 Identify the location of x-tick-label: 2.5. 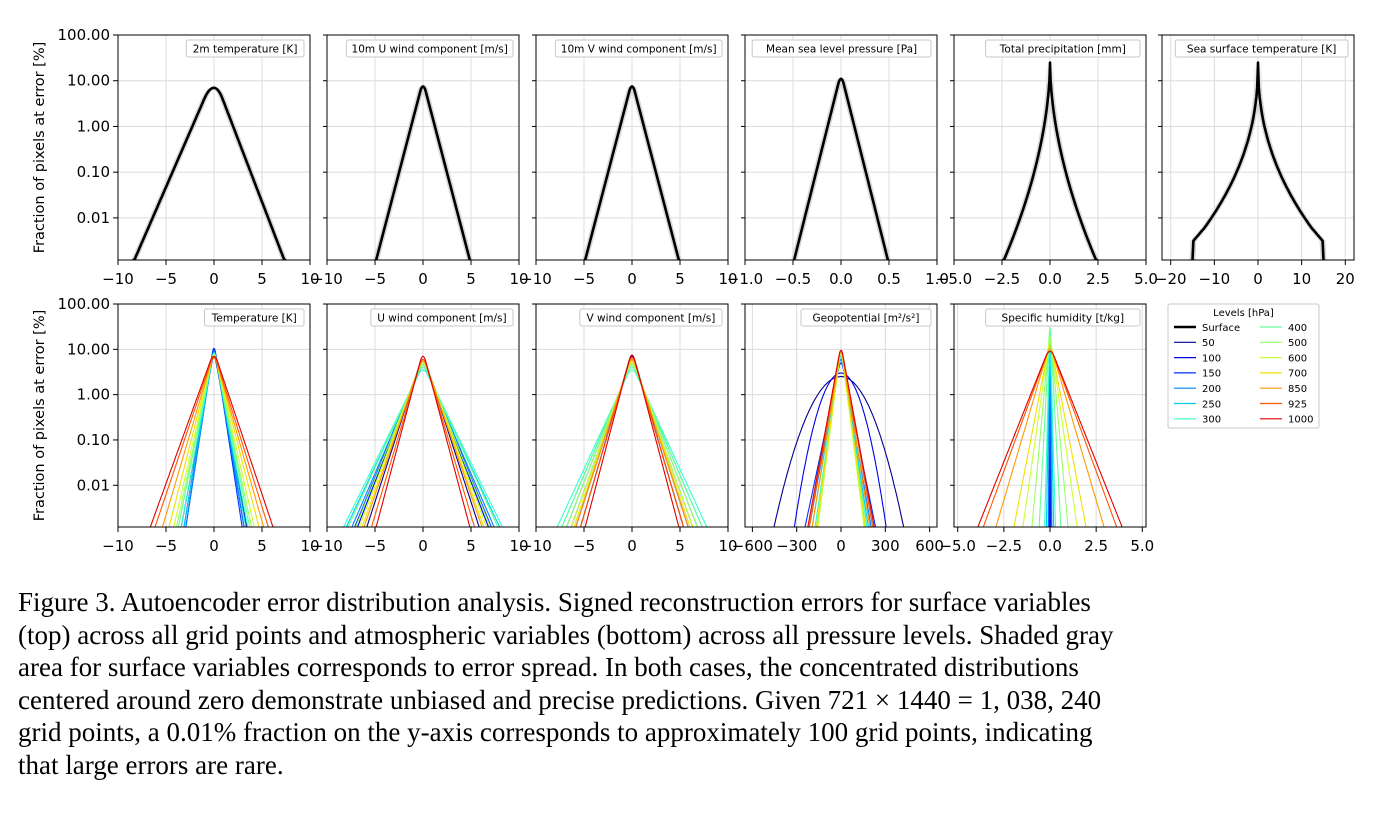
(1098, 279).